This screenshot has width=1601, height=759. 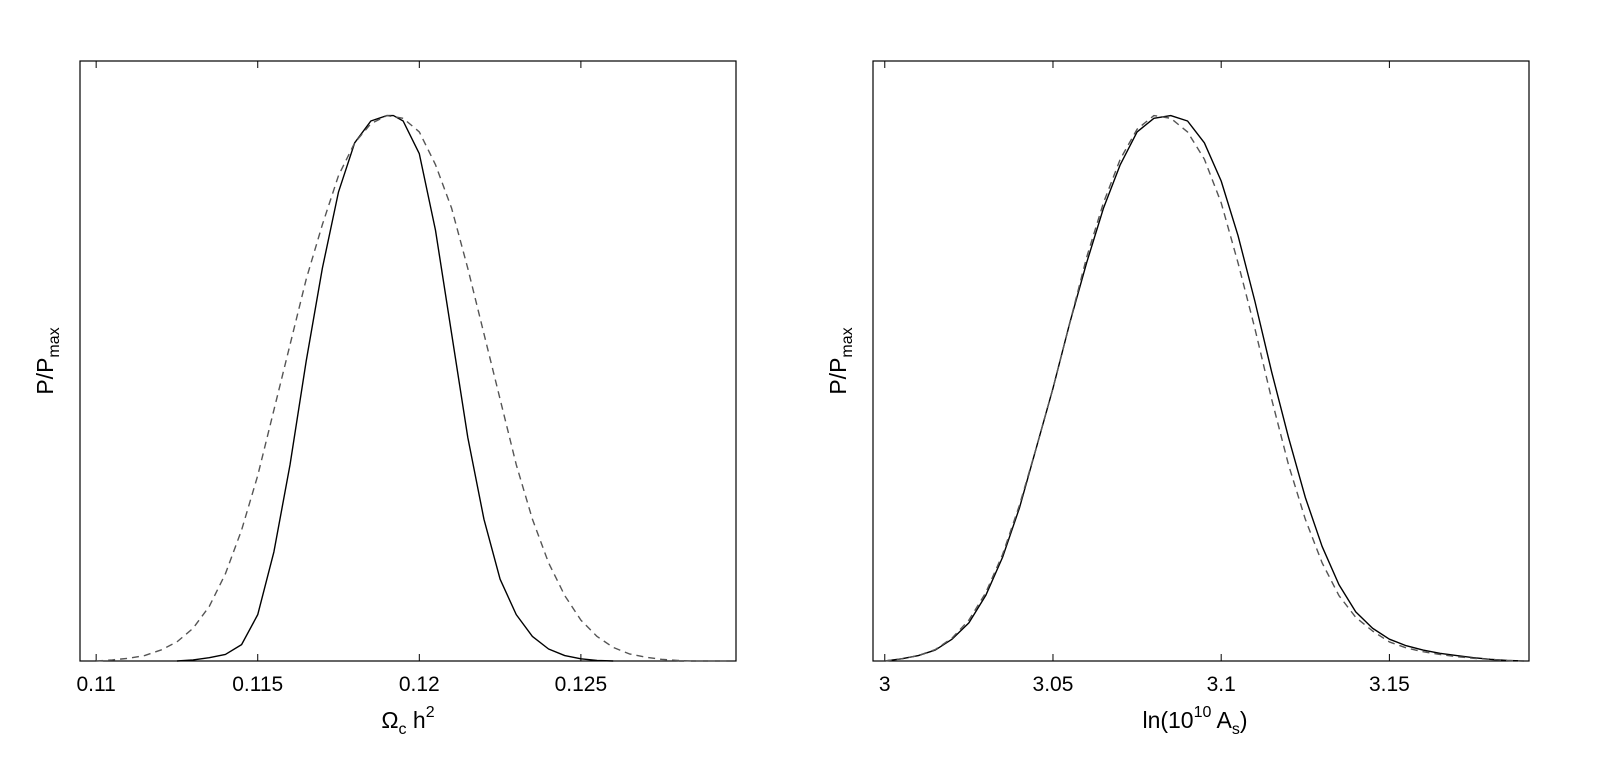 What do you see at coordinates (341, 684) in the screenshot?
I see `left-x-tick-labels: 0.11 0.115 0.12 0.125` at bounding box center [341, 684].